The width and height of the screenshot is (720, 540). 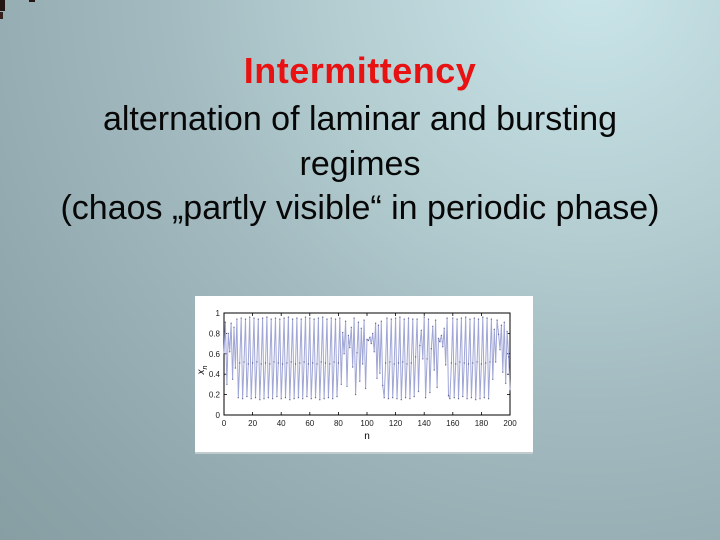 What do you see at coordinates (281, 423) in the screenshot?
I see `x-tick-label: 40` at bounding box center [281, 423].